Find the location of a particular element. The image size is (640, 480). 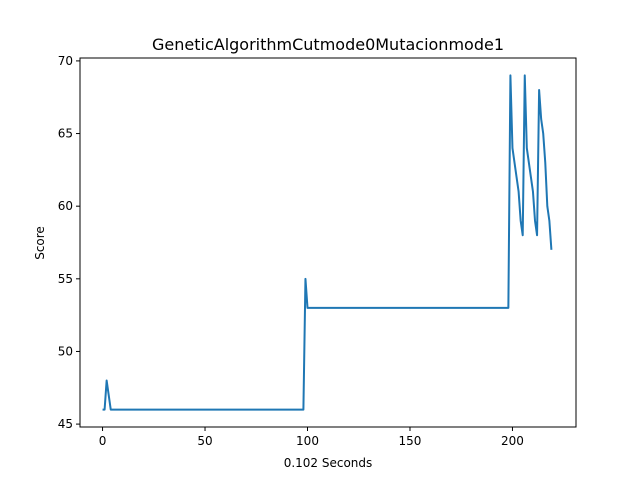

x-tick-label: 100 is located at coordinates (307, 441).